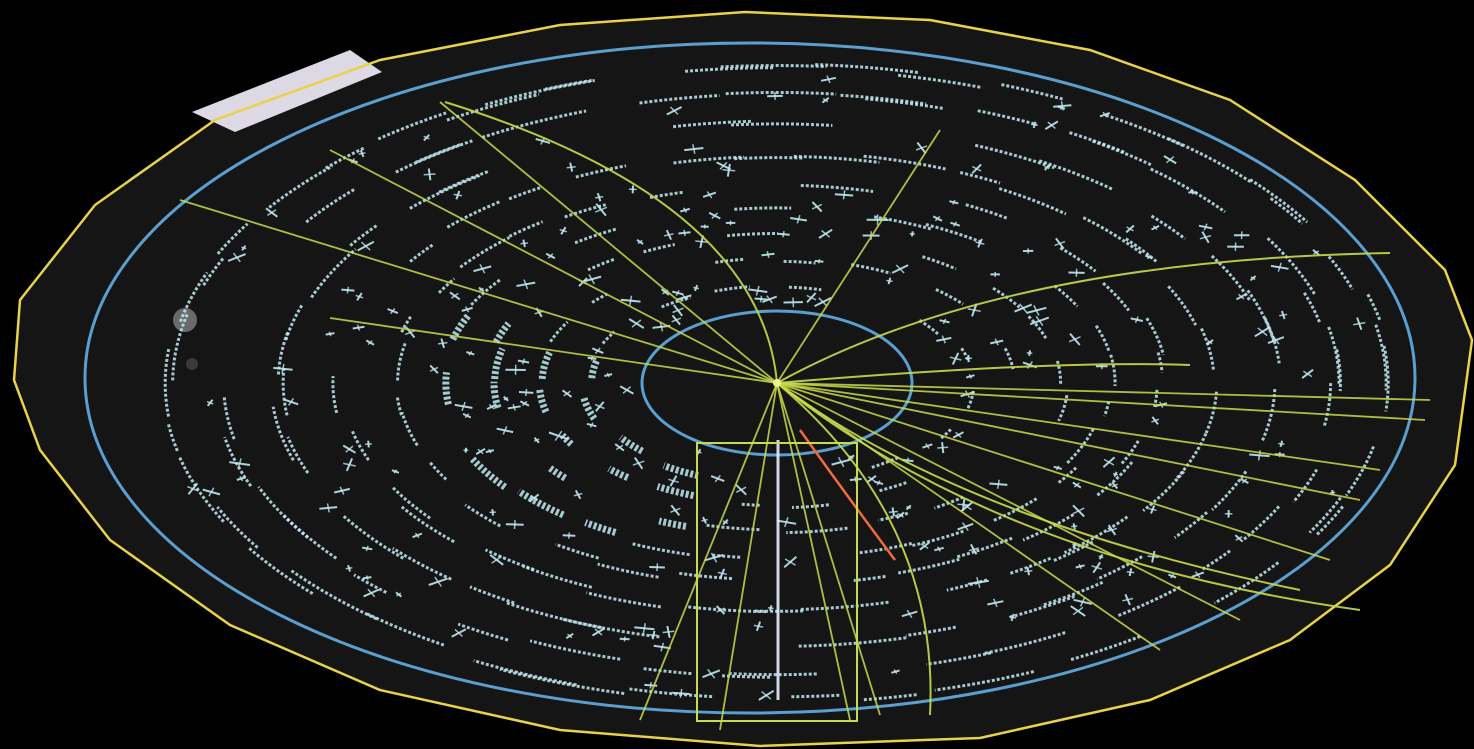  Describe the element at coordinates (1083, 318) in the screenshot. I see `curved-track` at that location.